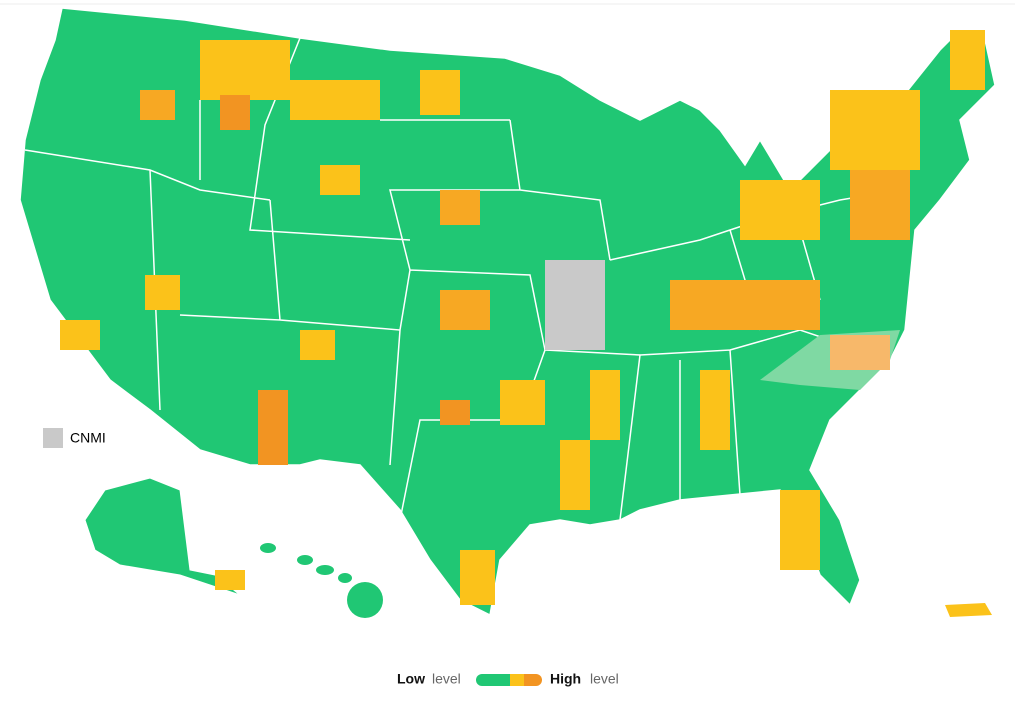  I want to click on legend-high-rest: level, so click(604, 679).